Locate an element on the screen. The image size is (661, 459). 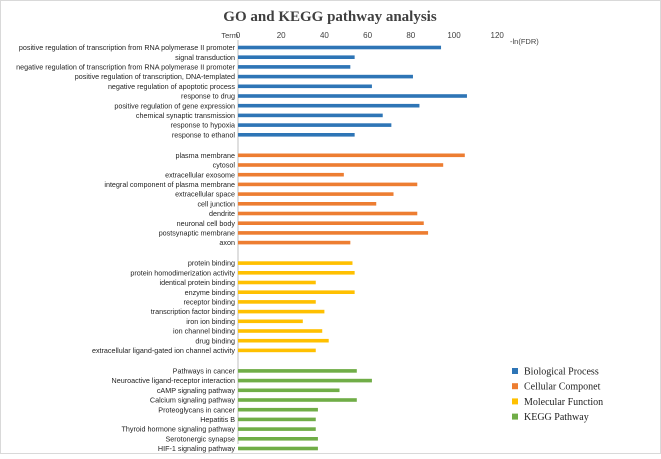
category-label: positive regulation of gene expression is located at coordinates (174, 105).